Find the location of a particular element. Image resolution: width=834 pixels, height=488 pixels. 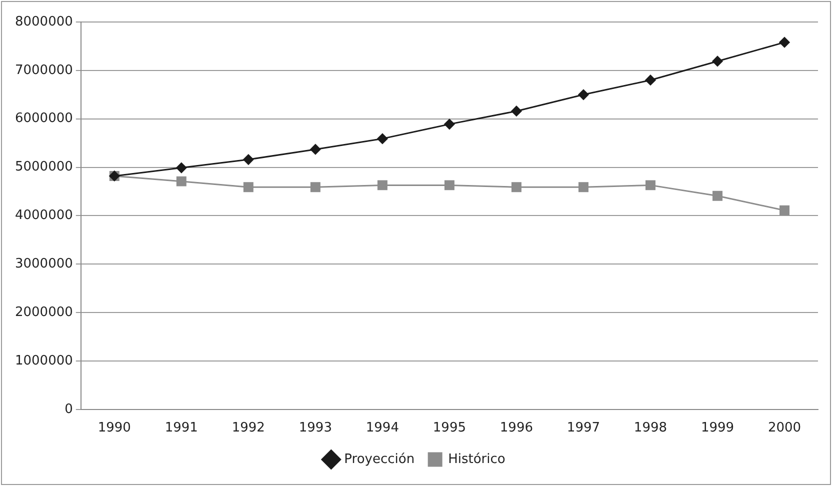

y-tick-label: 8000000 is located at coordinates (43, 22).